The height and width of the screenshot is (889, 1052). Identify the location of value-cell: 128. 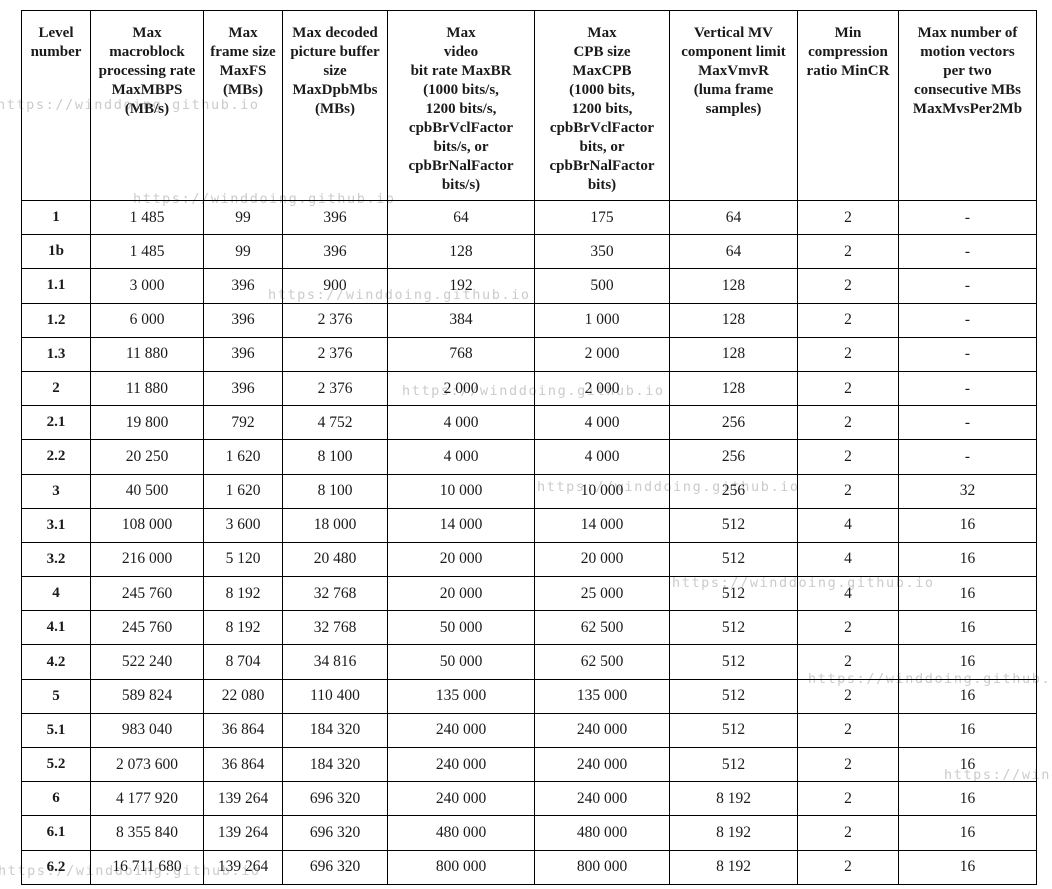
(733, 286).